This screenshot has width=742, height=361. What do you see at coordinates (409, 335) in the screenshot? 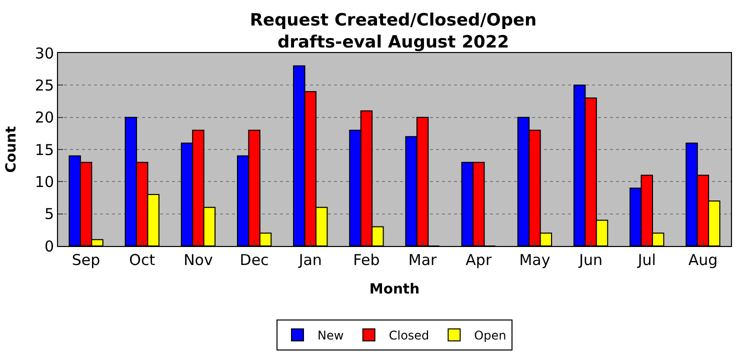
I see `legend-label: Closed` at bounding box center [409, 335].